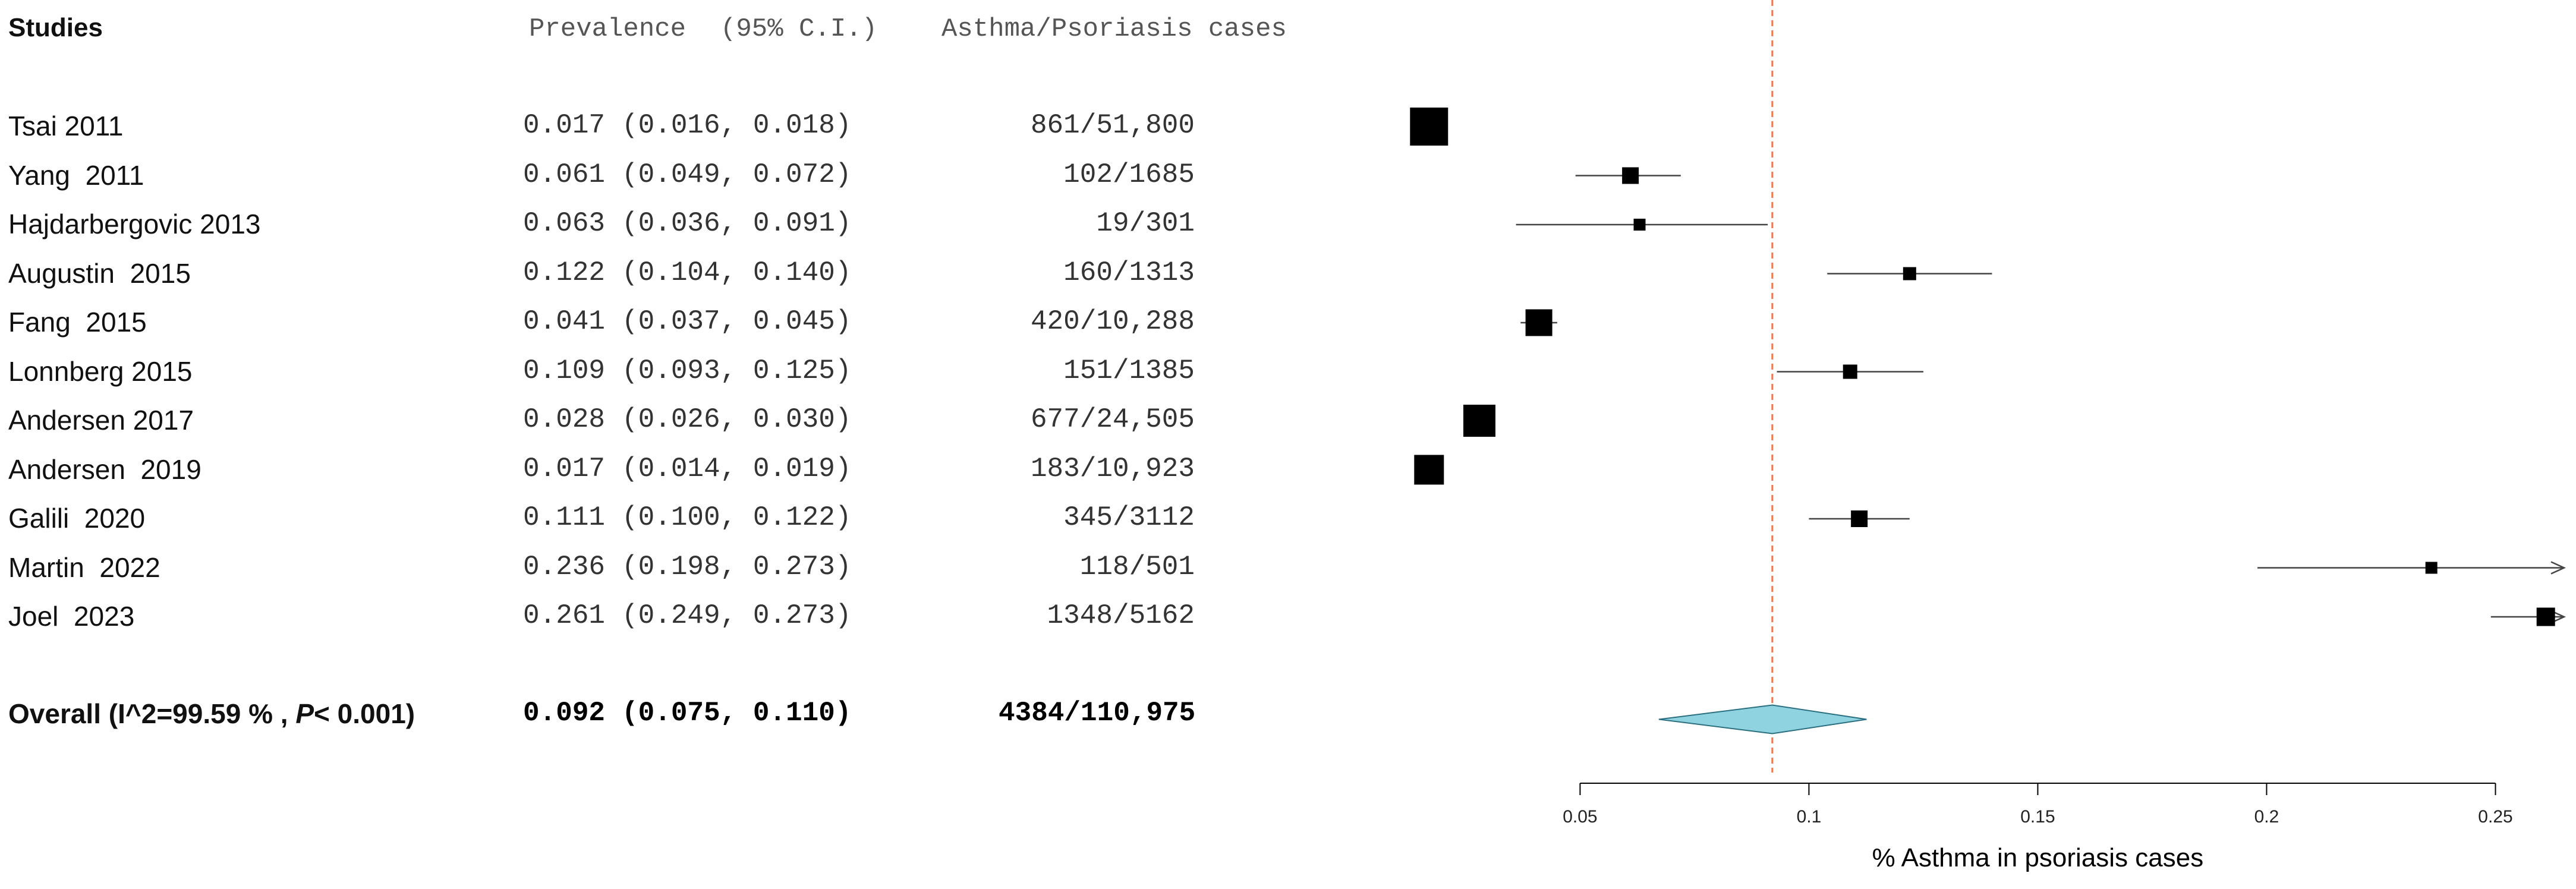  Describe the element at coordinates (99, 273) in the screenshot. I see `study-name: Augustin 2015` at that location.